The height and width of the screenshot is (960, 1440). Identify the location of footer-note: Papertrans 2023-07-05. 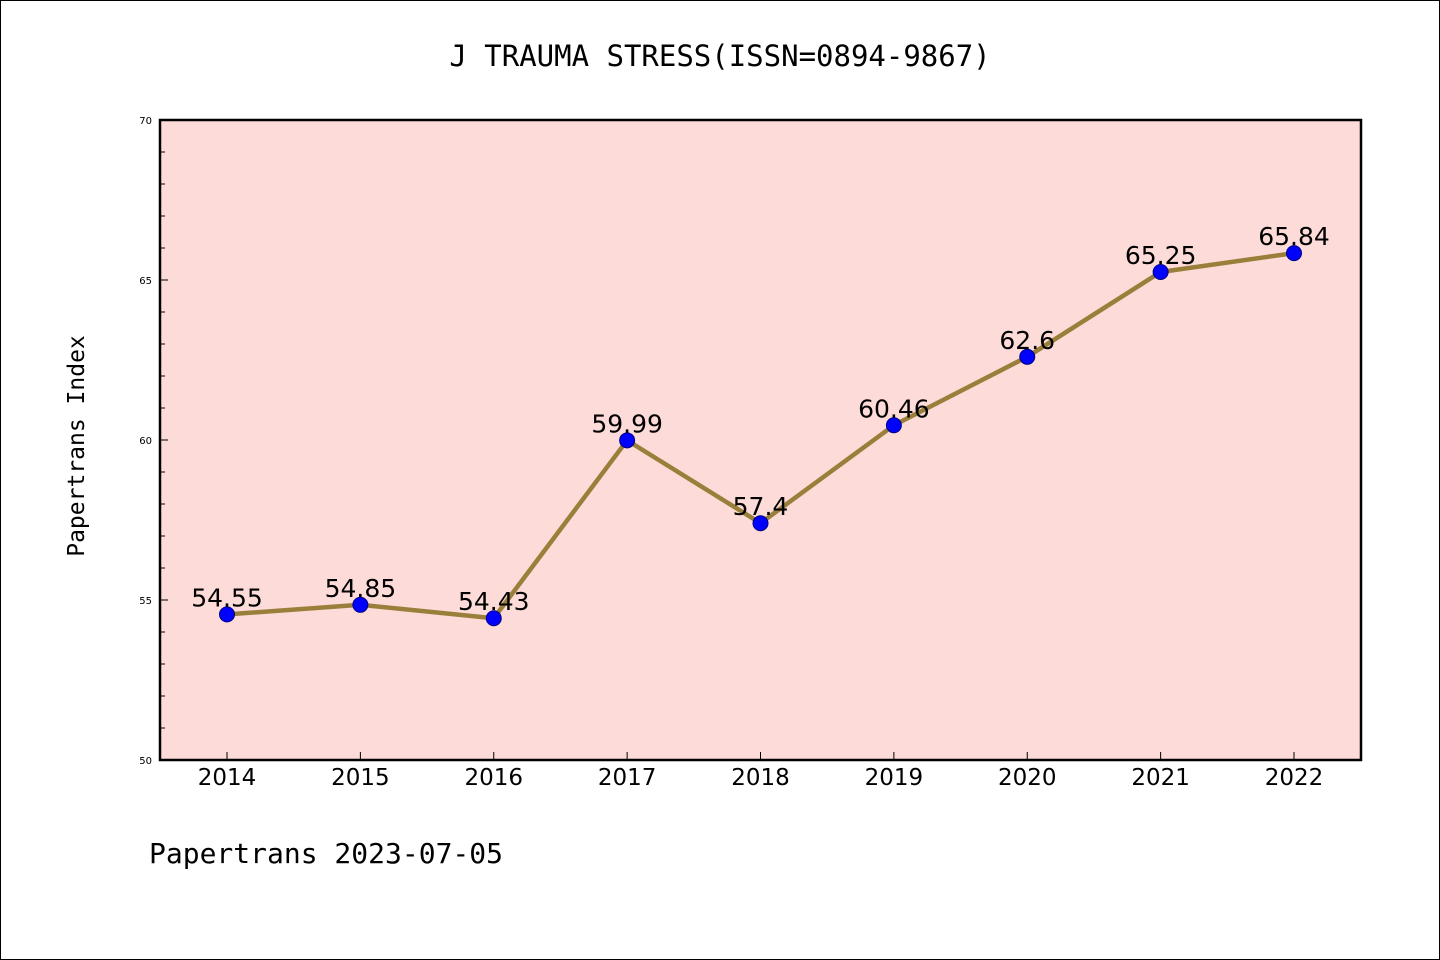
(326, 853).